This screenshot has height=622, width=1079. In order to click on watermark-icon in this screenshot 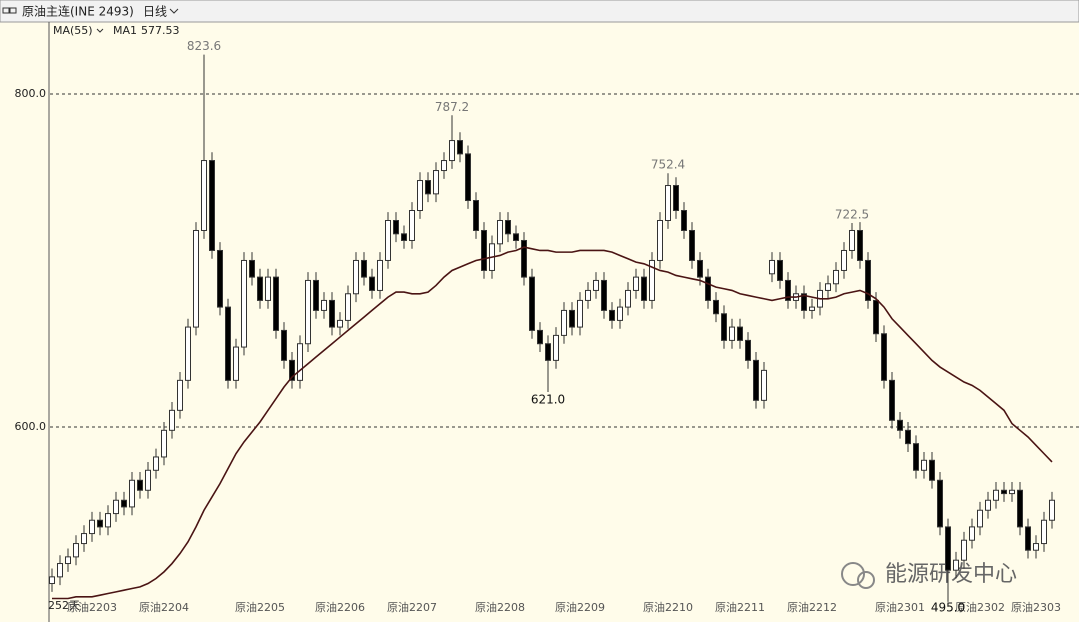, I will do `click(858, 575)`.